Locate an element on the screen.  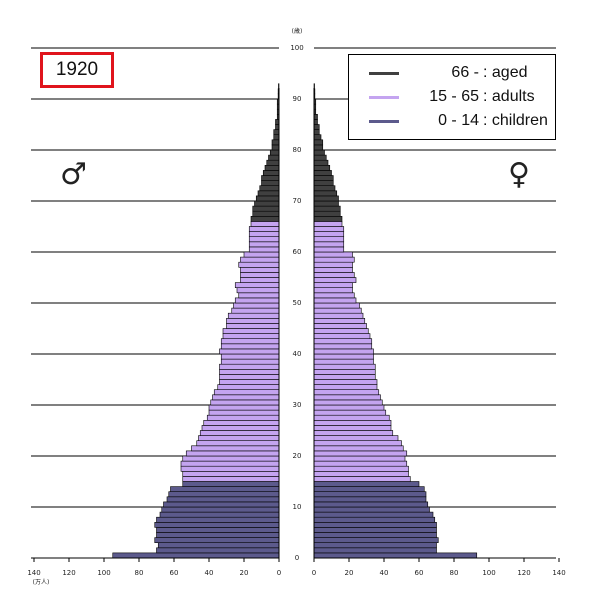
age-tick-label: 10 is located at coordinates (297, 507).